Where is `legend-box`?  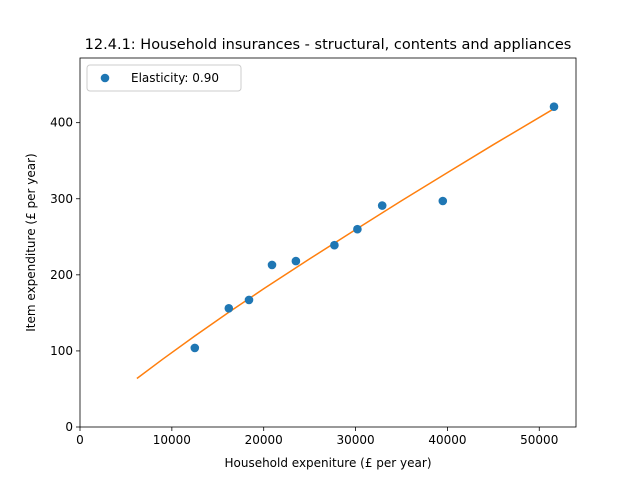 legend-box is located at coordinates (164, 78).